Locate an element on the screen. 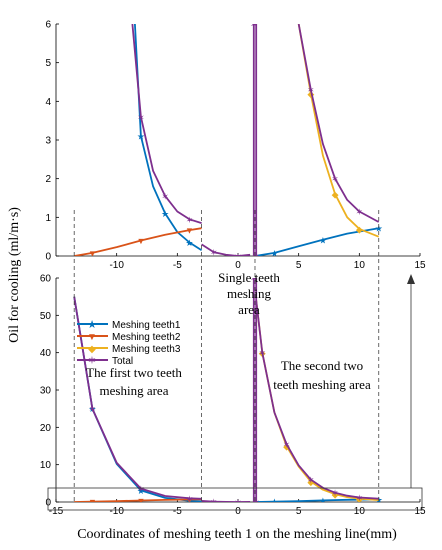  upper-x-tick-label: -5 is located at coordinates (177, 265).